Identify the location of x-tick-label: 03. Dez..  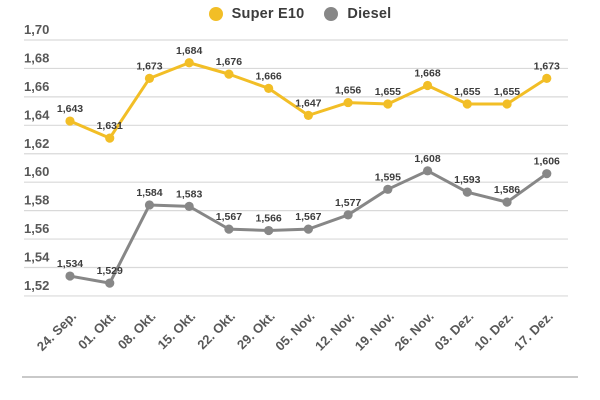
(454, 330).